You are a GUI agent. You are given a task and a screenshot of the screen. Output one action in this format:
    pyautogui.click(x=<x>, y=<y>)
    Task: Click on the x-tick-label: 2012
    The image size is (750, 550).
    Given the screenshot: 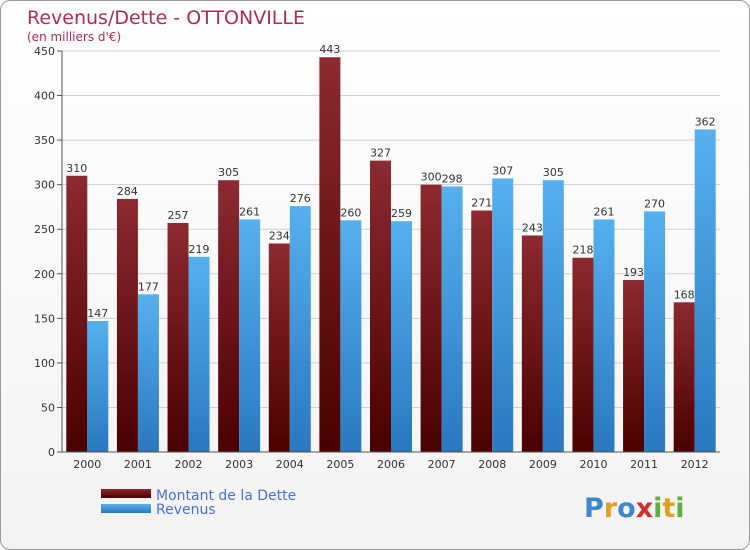 What is the action you would take?
    pyautogui.click(x=695, y=464)
    